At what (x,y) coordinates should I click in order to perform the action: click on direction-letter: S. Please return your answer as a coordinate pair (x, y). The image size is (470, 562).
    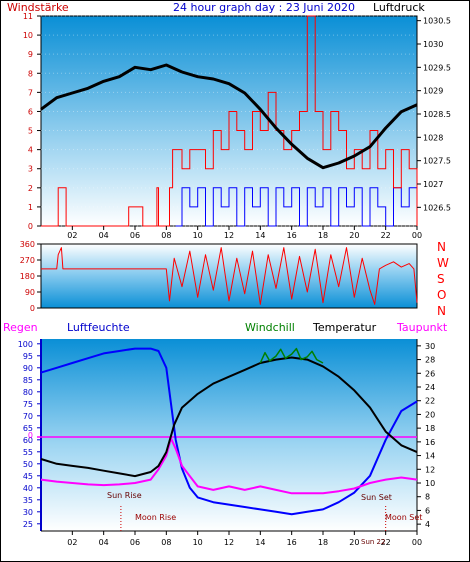
    Looking at the image, I should click on (441, 279).